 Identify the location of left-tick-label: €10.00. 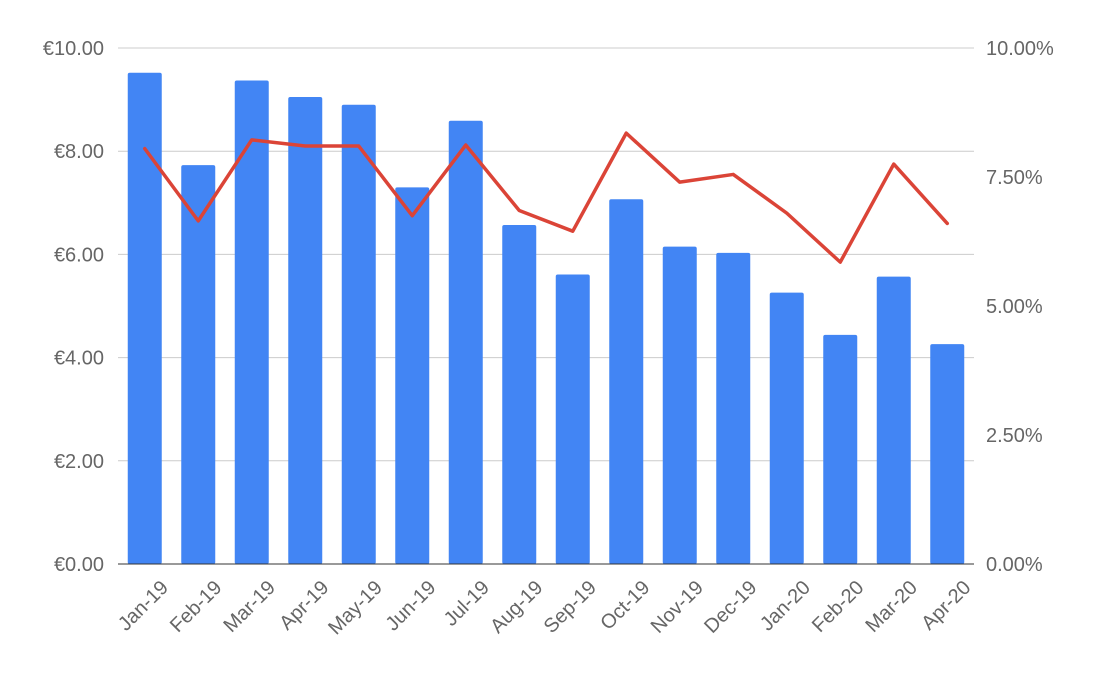
(73, 49).